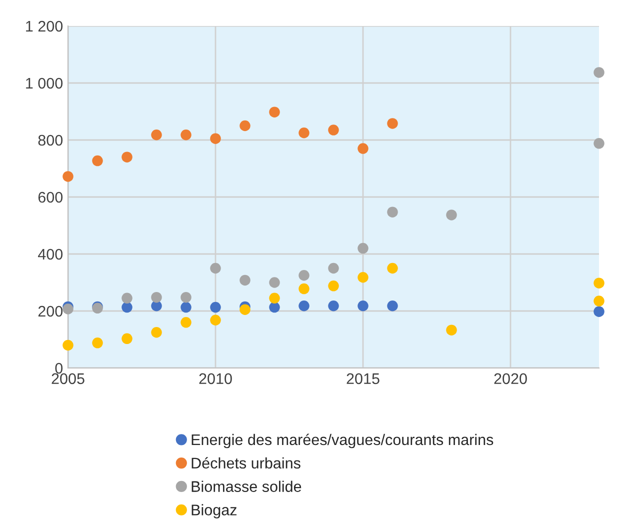 The height and width of the screenshot is (527, 640). Describe the element at coordinates (246, 463) in the screenshot. I see `legend-label: Déchets urbains` at that location.